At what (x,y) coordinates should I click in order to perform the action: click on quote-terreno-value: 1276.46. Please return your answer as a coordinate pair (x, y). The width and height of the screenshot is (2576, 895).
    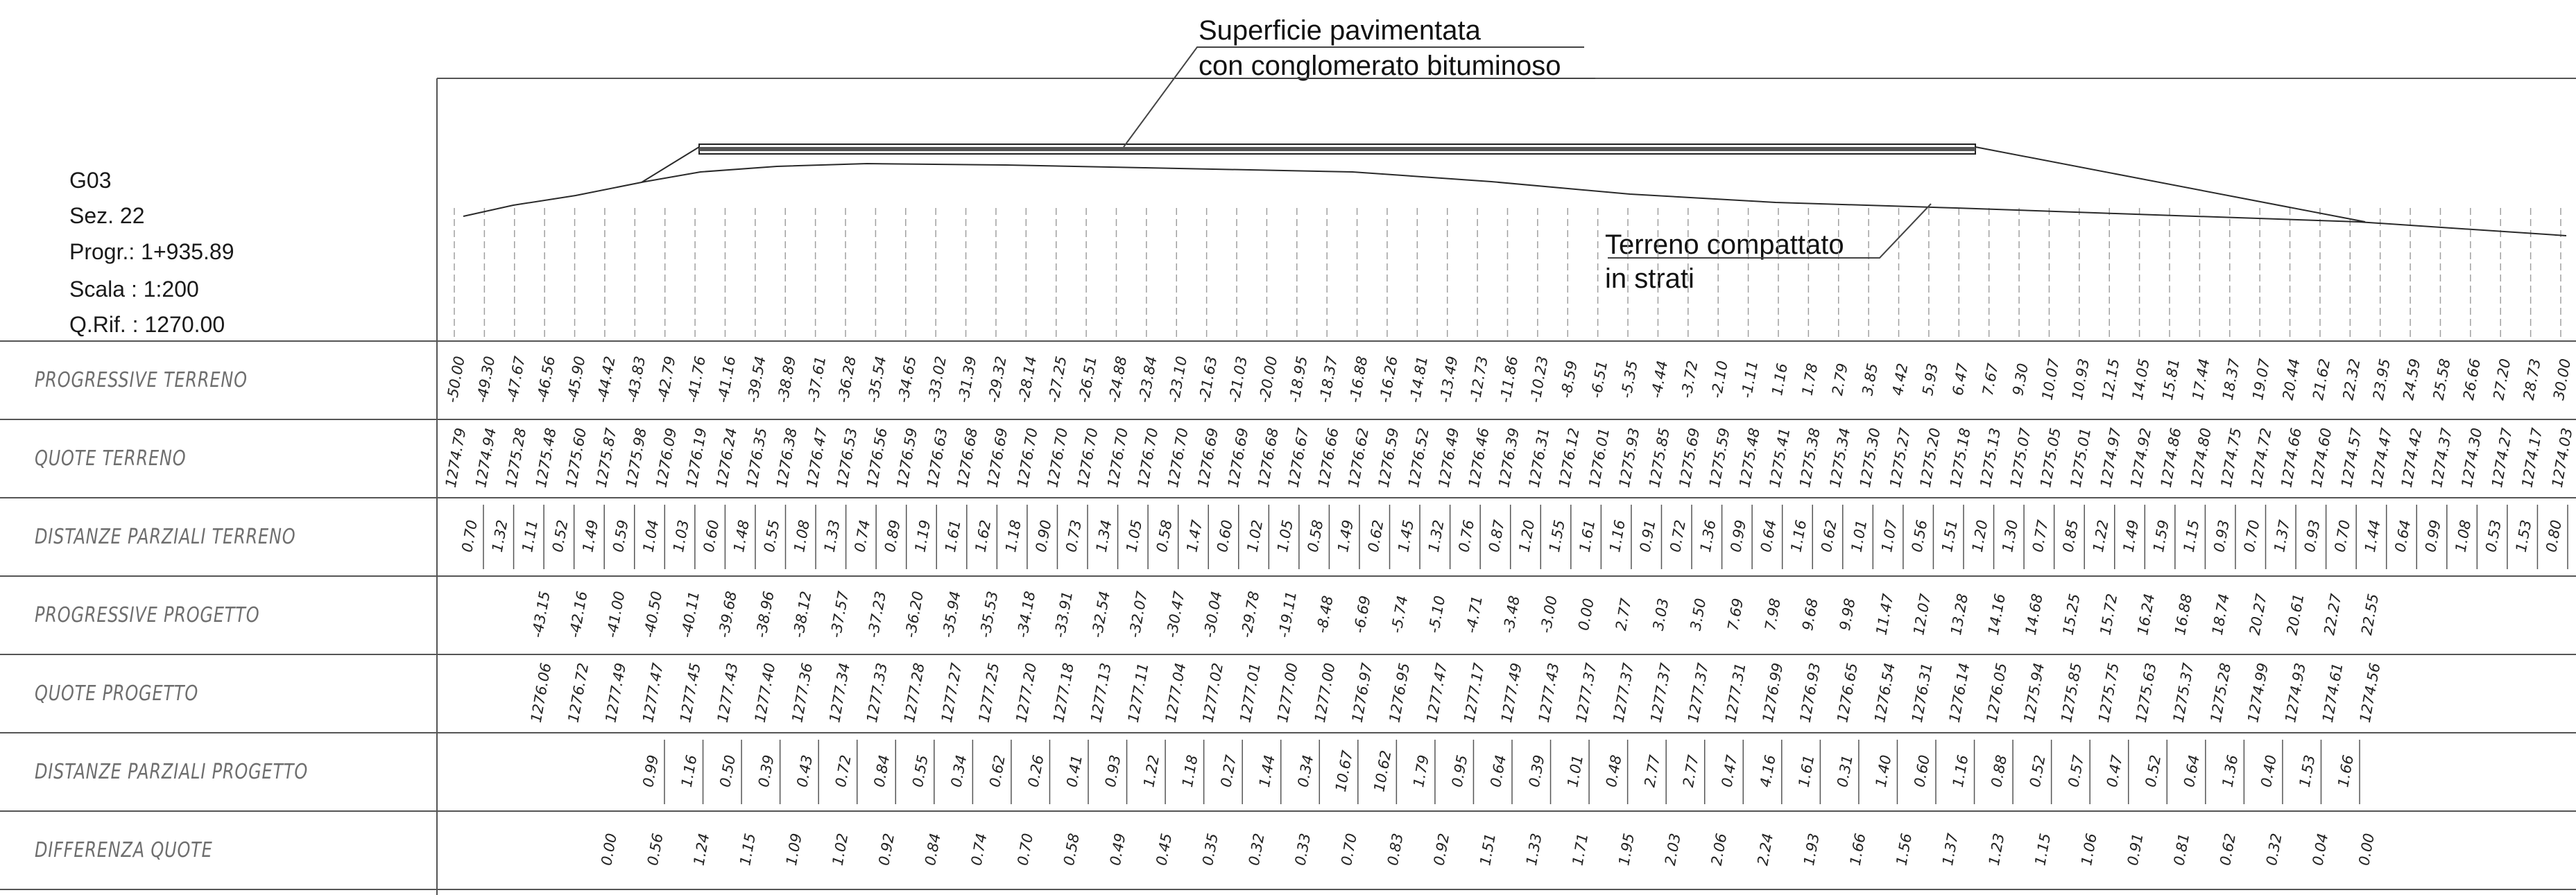
    Looking at the image, I should click on (1479, 457).